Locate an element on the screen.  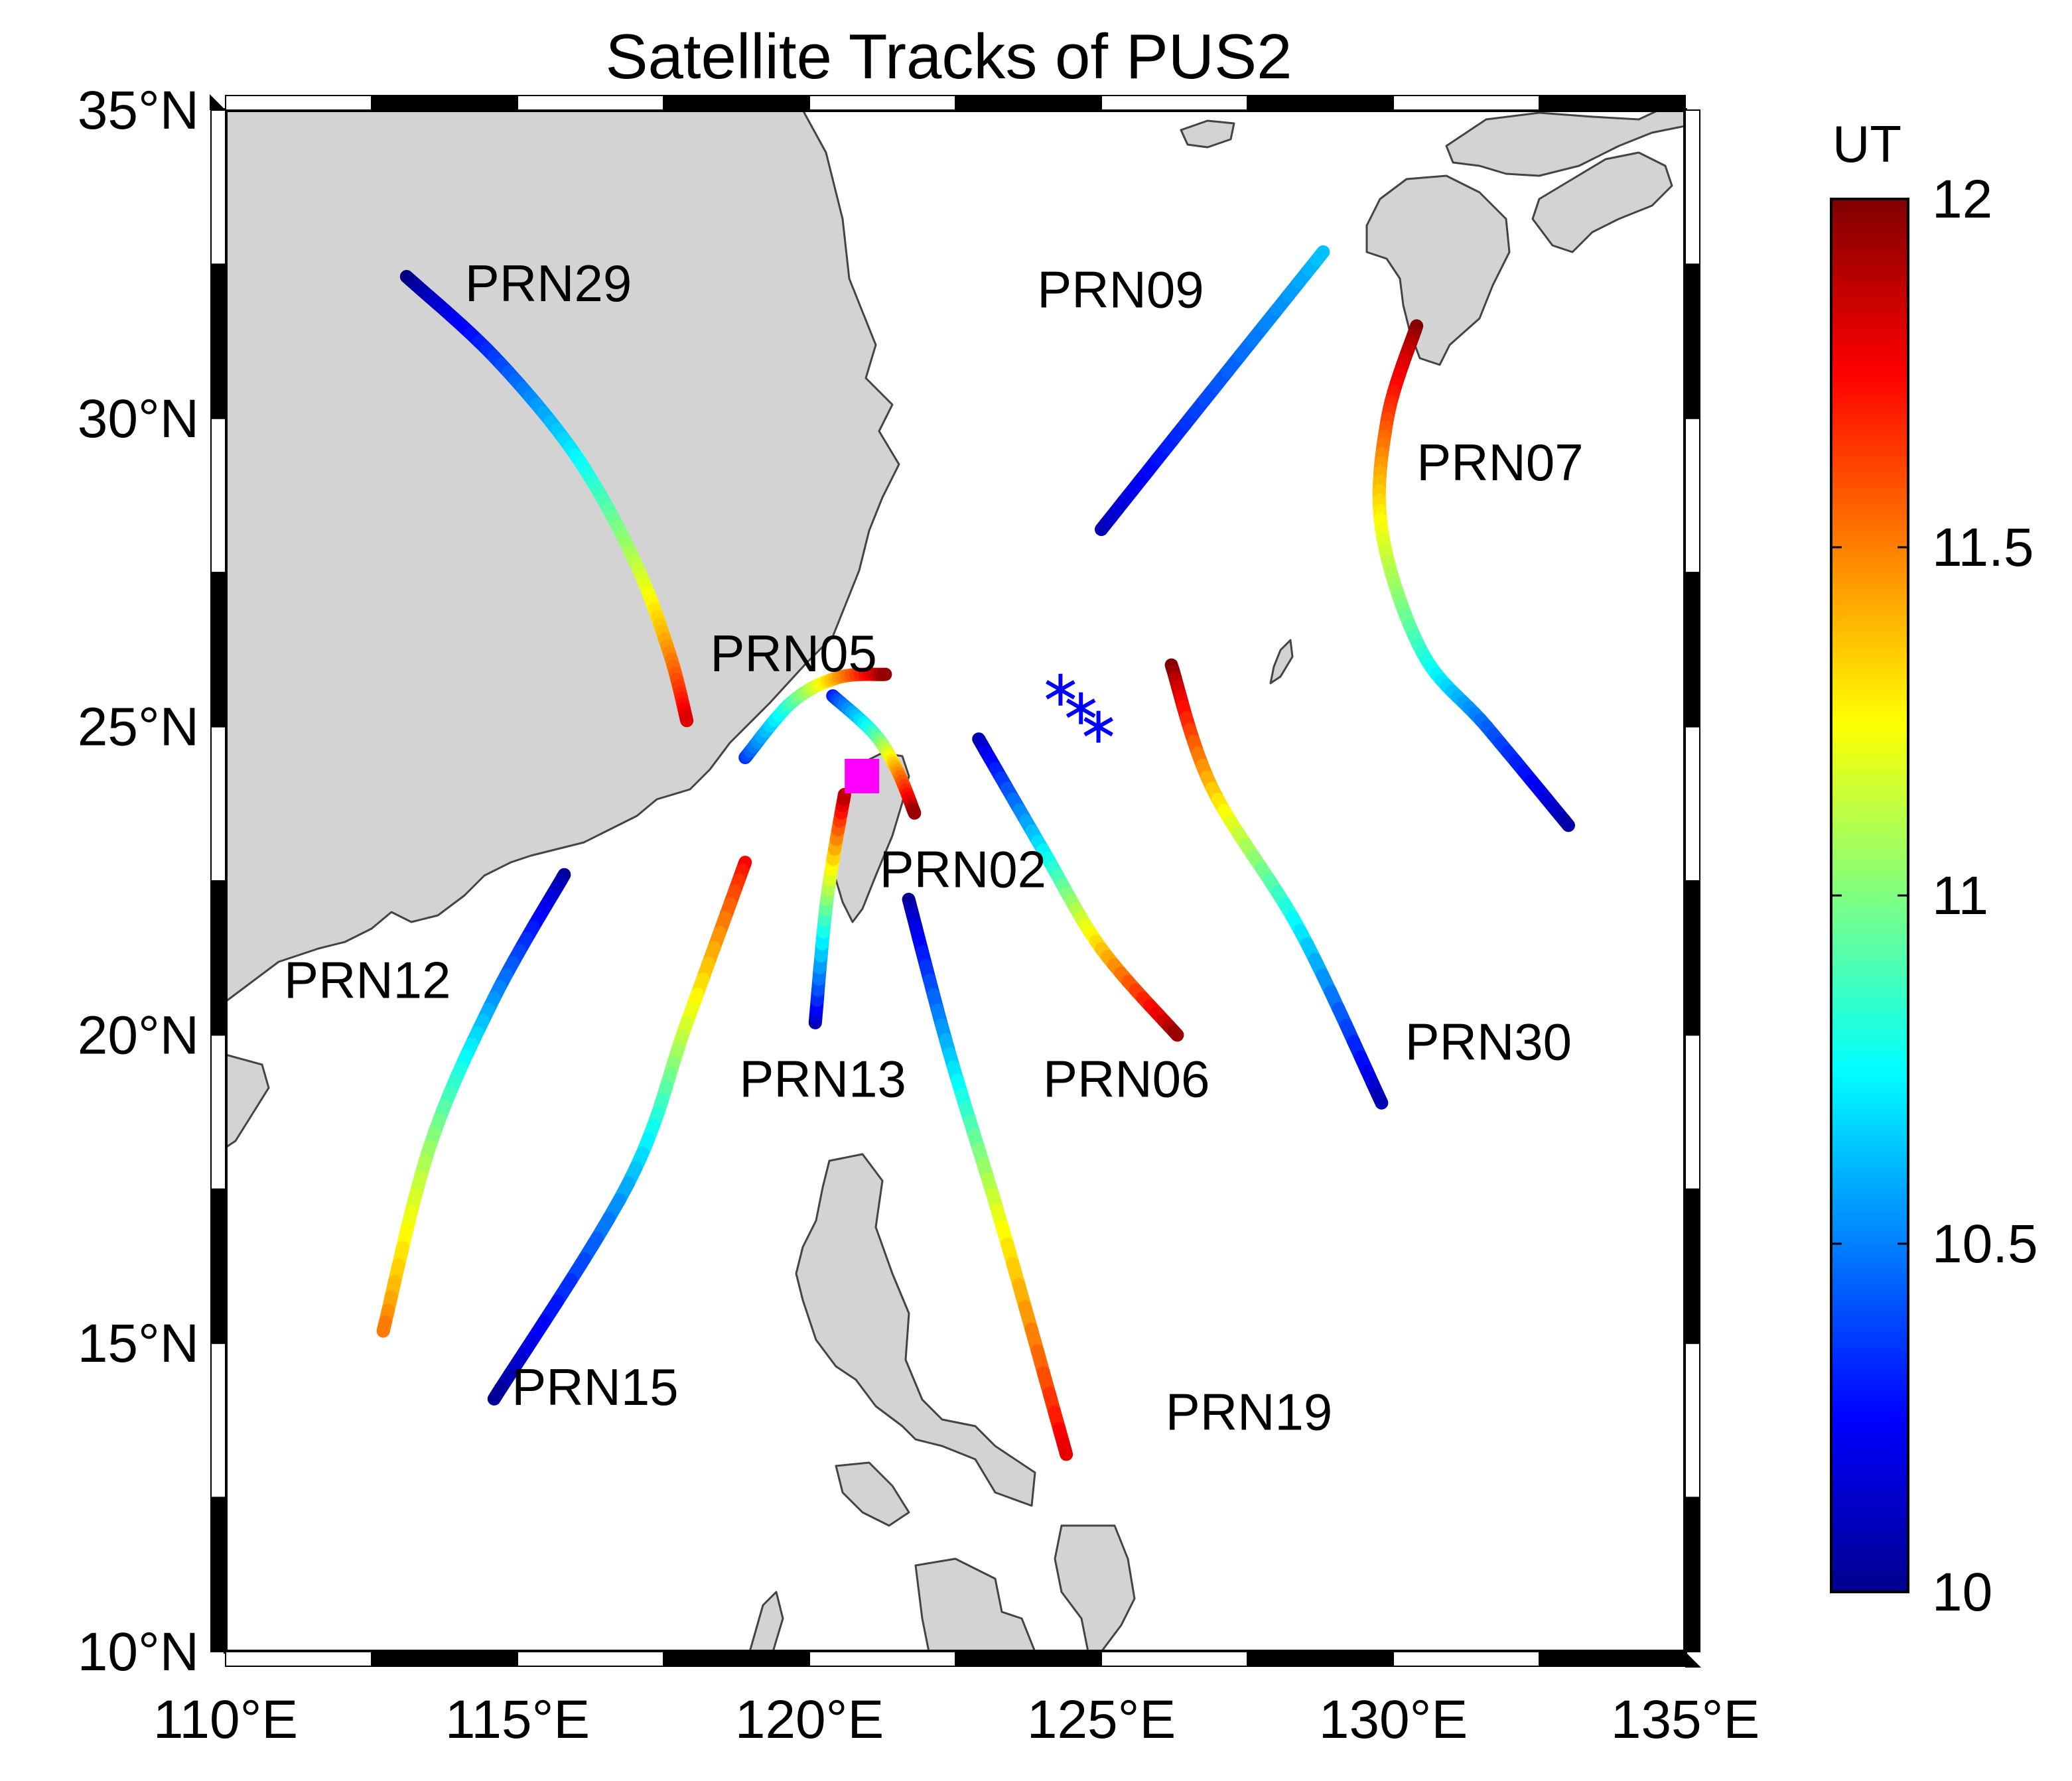
track-label-prn15: PRN15 is located at coordinates (595, 1387).